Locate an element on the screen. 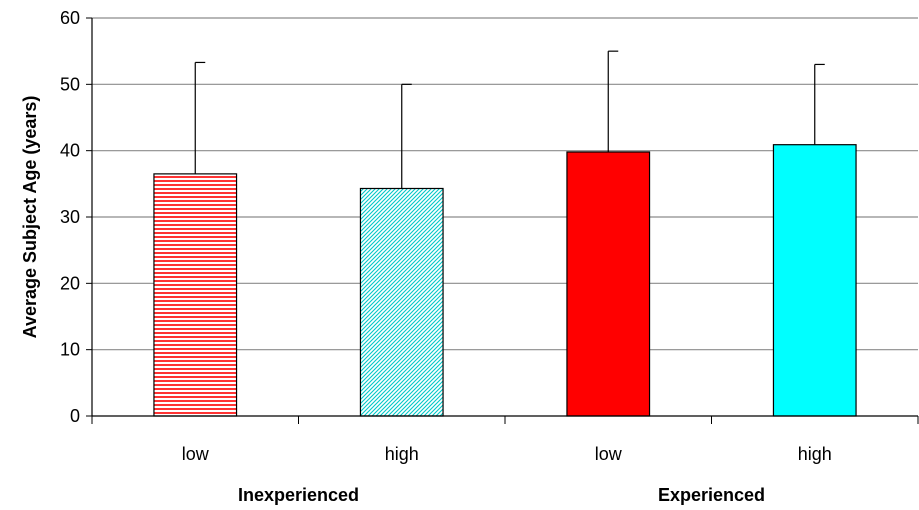 The image size is (919, 510). bar-inexperienced-high is located at coordinates (401, 302).